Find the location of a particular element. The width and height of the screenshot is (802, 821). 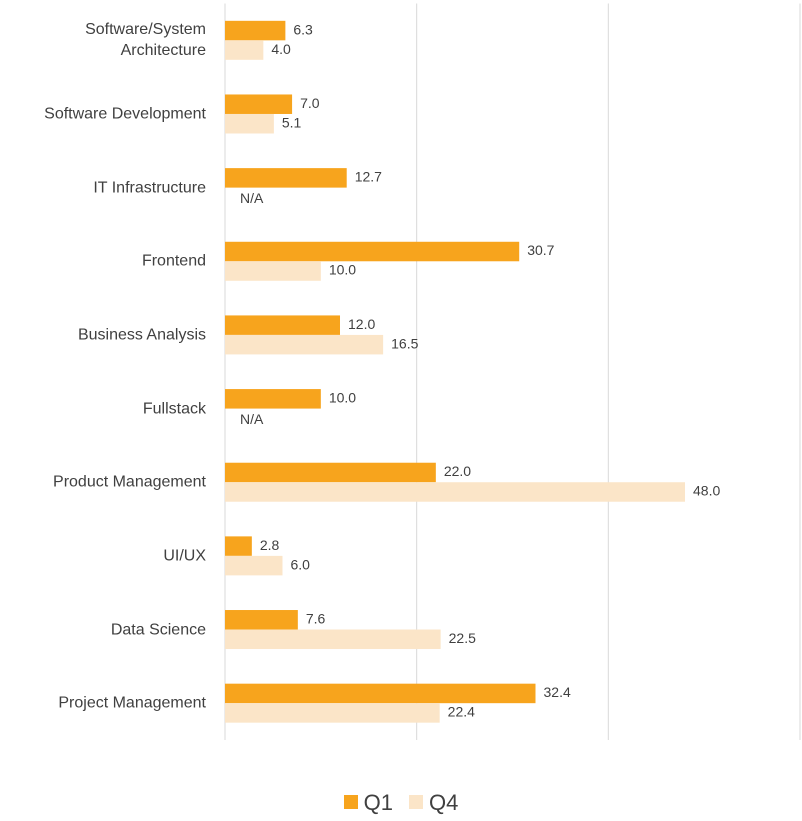

value-label: 22.0 is located at coordinates (457, 471).